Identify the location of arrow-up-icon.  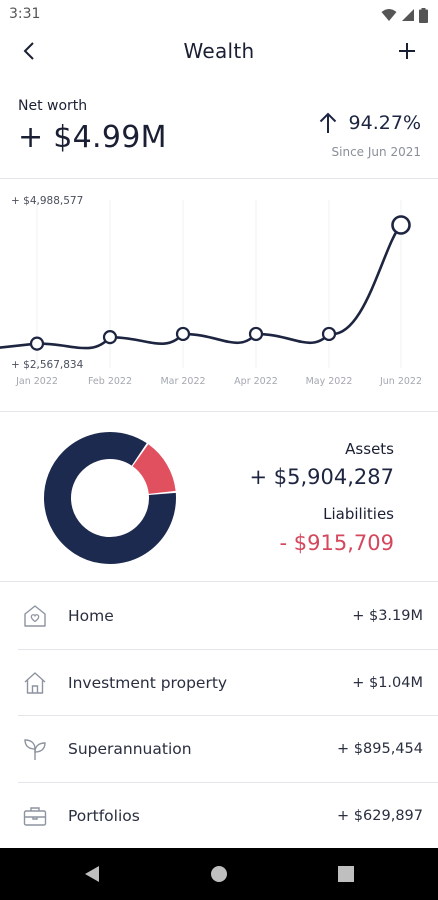
(327, 122).